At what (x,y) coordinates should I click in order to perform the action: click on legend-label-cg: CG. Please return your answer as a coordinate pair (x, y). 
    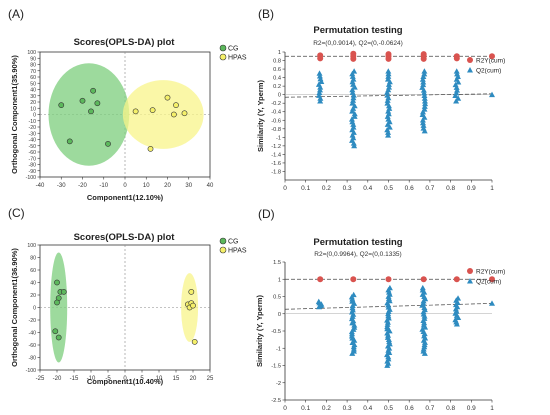
    Looking at the image, I should click on (233, 49).